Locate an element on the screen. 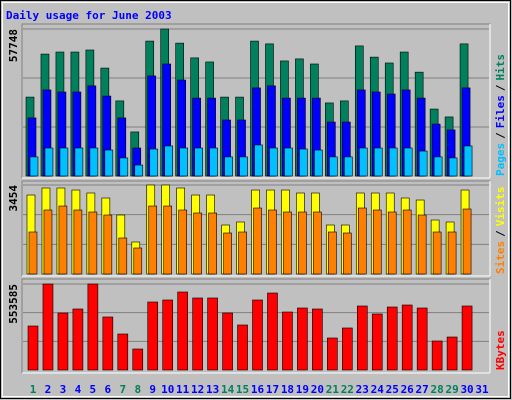  x-tick-label: 10 is located at coordinates (167, 389).